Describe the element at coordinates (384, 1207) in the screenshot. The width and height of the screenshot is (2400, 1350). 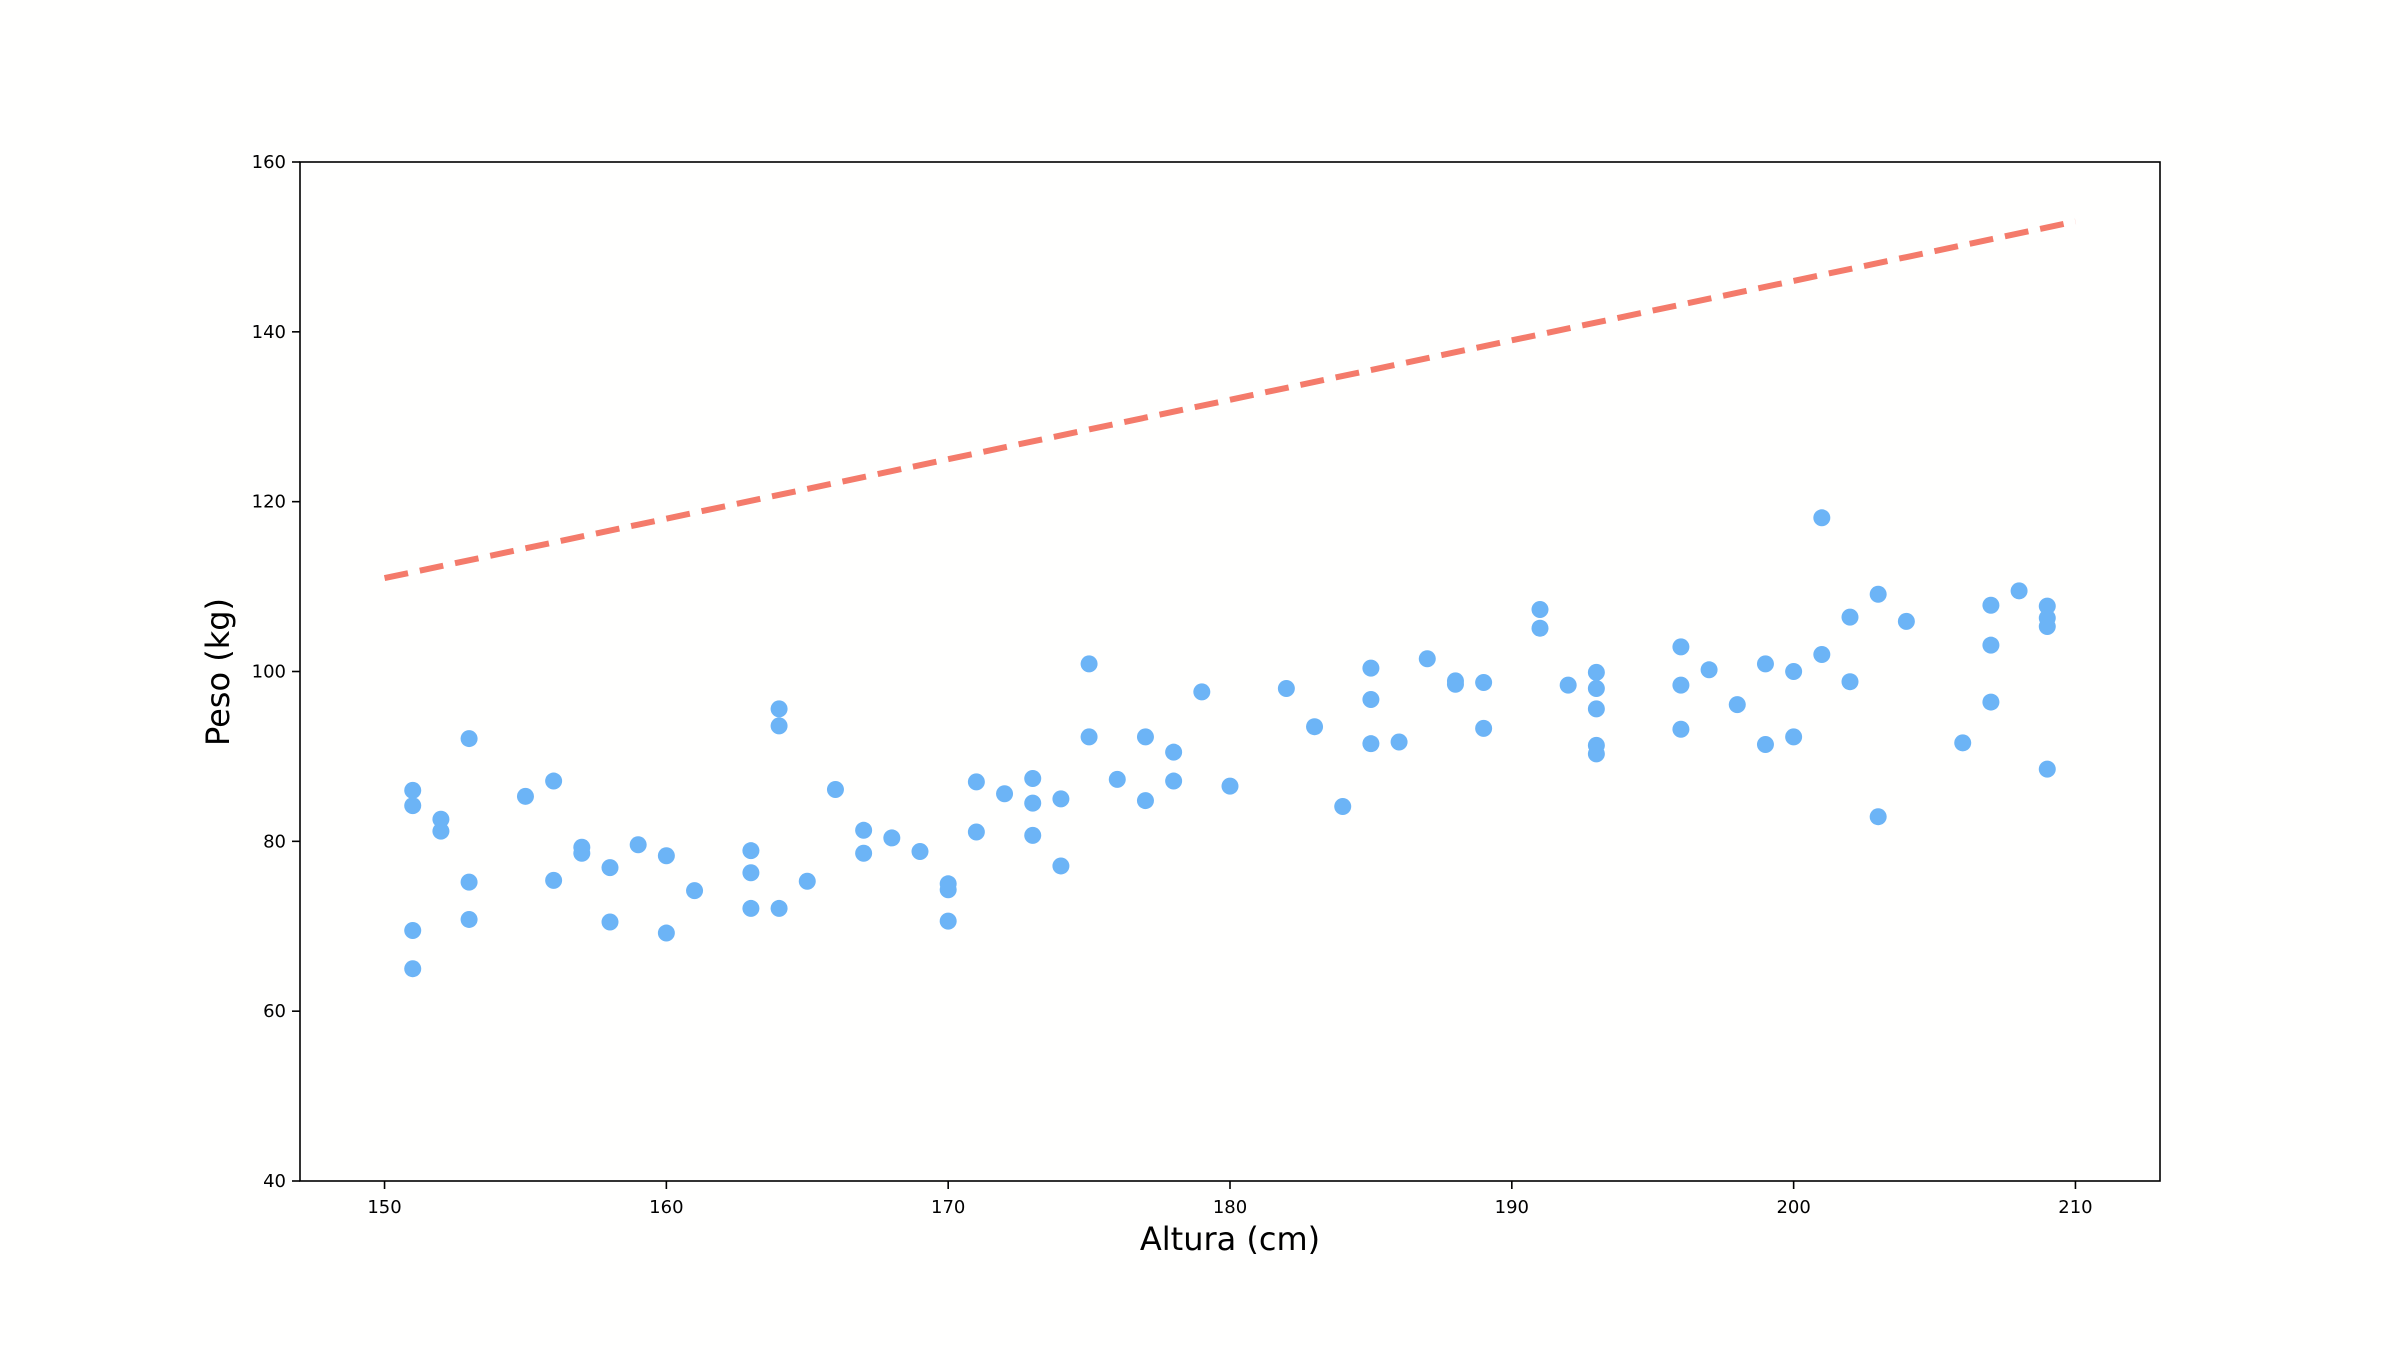
I see `x-tick-label: 150` at that location.